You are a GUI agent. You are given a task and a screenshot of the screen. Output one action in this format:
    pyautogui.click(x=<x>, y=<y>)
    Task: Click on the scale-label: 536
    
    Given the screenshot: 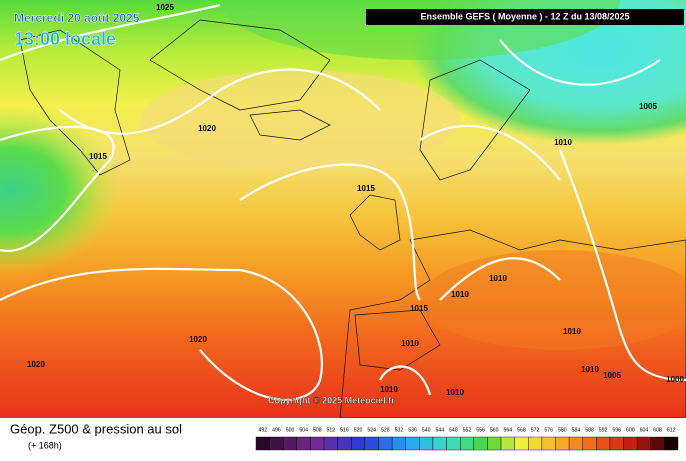 What is the action you would take?
    pyautogui.click(x=412, y=430)
    